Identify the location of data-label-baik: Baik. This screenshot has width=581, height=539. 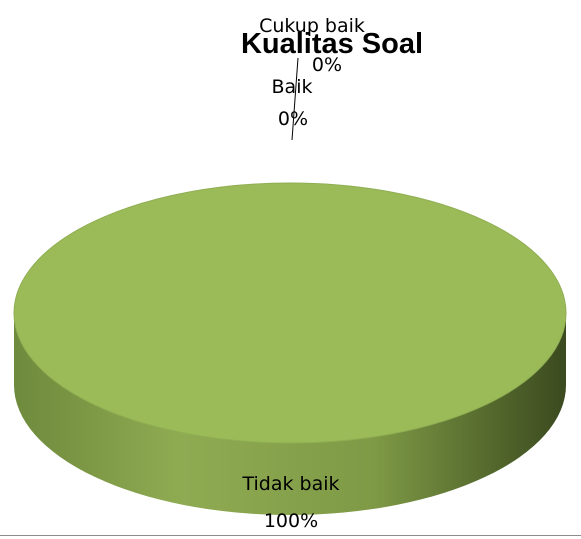
(292, 87).